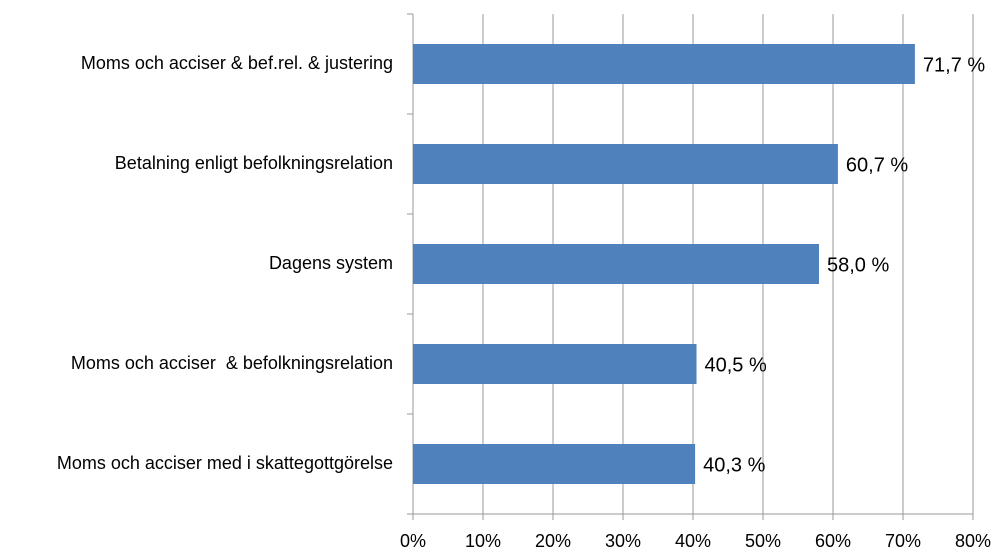 Image resolution: width=995 pixels, height=553 pixels. Describe the element at coordinates (734, 465) in the screenshot. I see `value-label: 40,3 %` at that location.